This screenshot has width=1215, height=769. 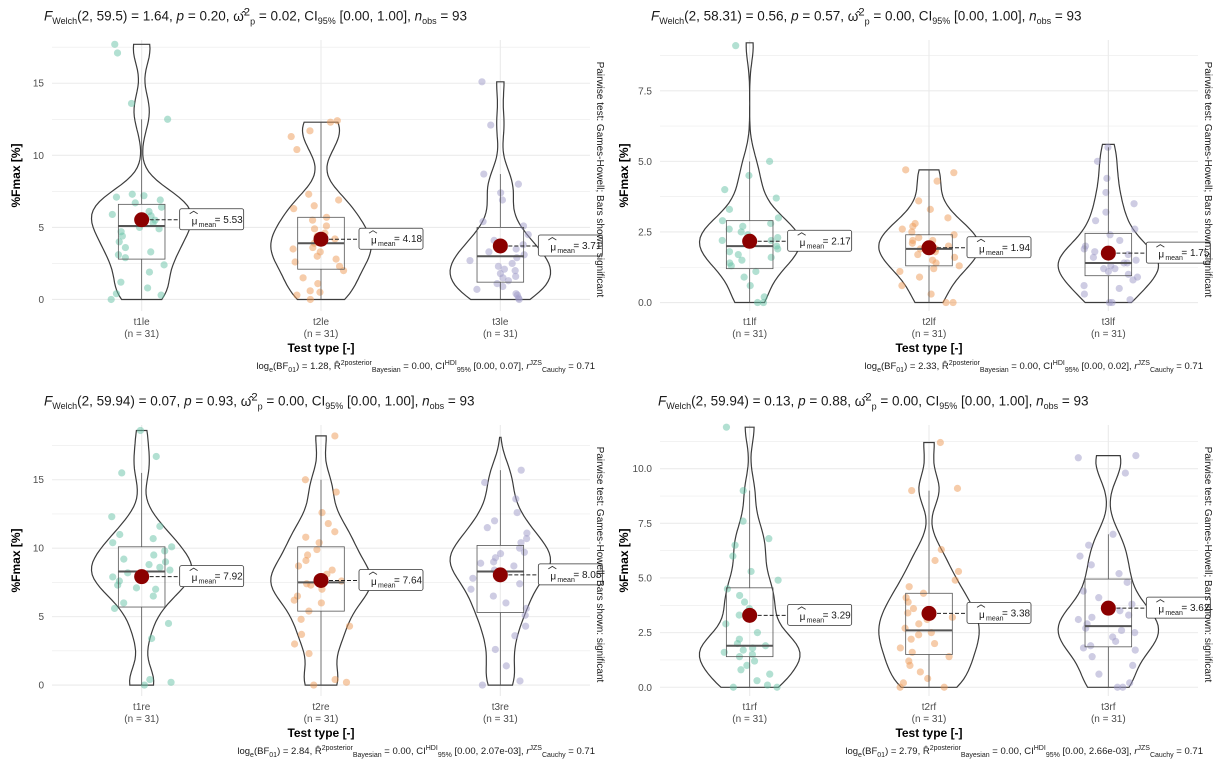 What do you see at coordinates (39, 156) in the screenshot?
I see `y-tick-label: 10` at bounding box center [39, 156].